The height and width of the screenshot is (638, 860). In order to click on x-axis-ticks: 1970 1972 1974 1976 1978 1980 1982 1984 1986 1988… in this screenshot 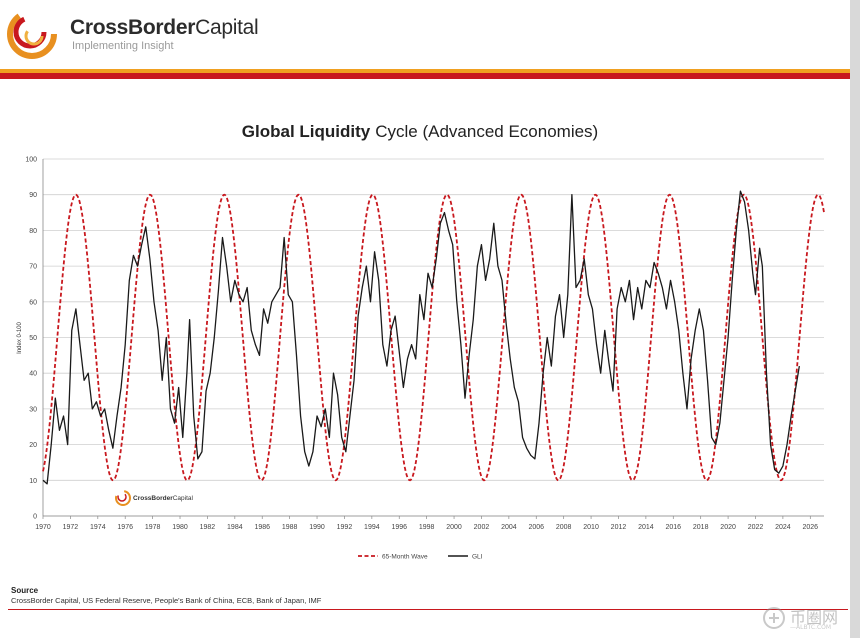, I will do `click(426, 523)`.